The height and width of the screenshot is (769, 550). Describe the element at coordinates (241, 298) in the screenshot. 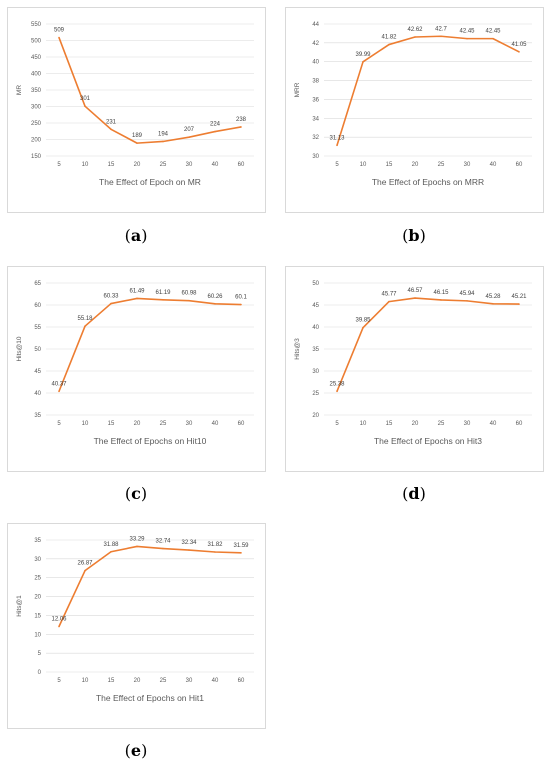

I see `data-label: 60.1` at that location.